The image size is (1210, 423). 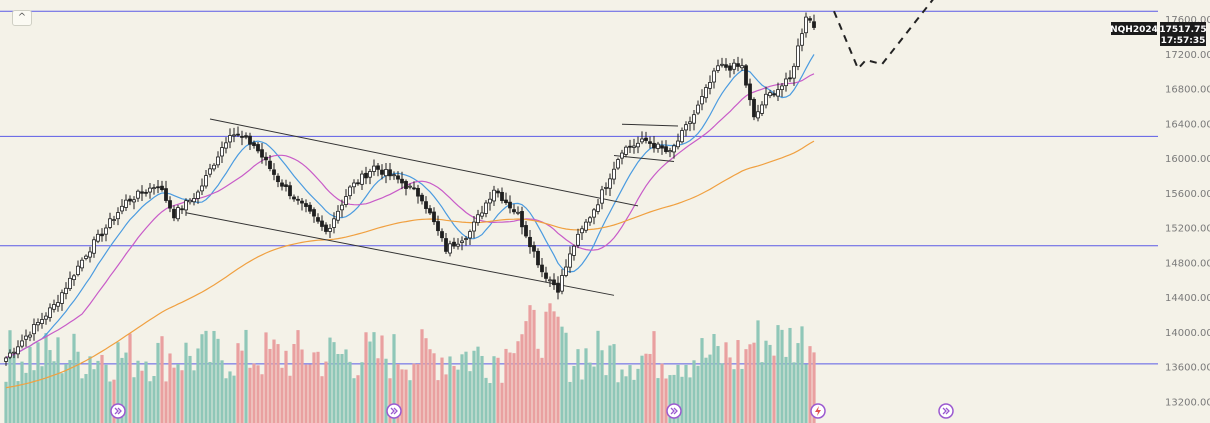 I want to click on last-price-tag: 17517.75, so click(x=1182, y=30).